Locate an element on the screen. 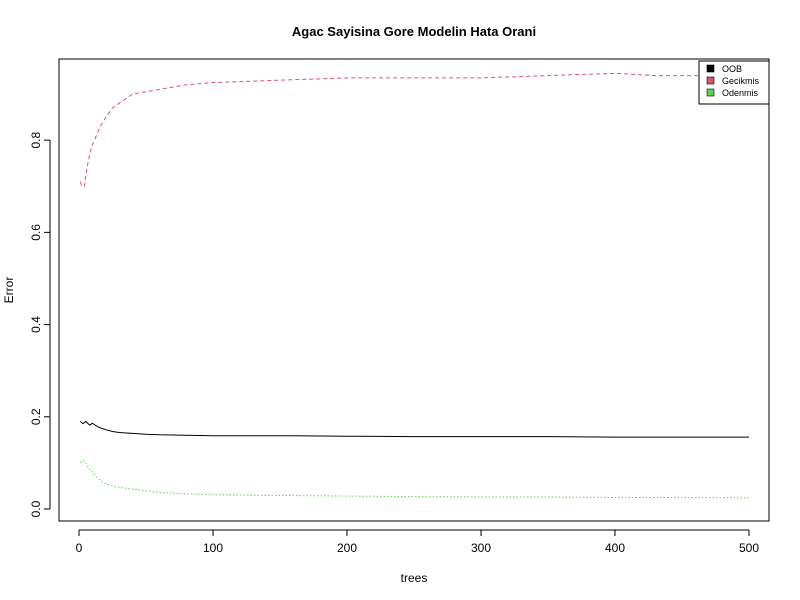 The image size is (800, 600). y-tick-label: 0.4 is located at coordinates (36, 324).